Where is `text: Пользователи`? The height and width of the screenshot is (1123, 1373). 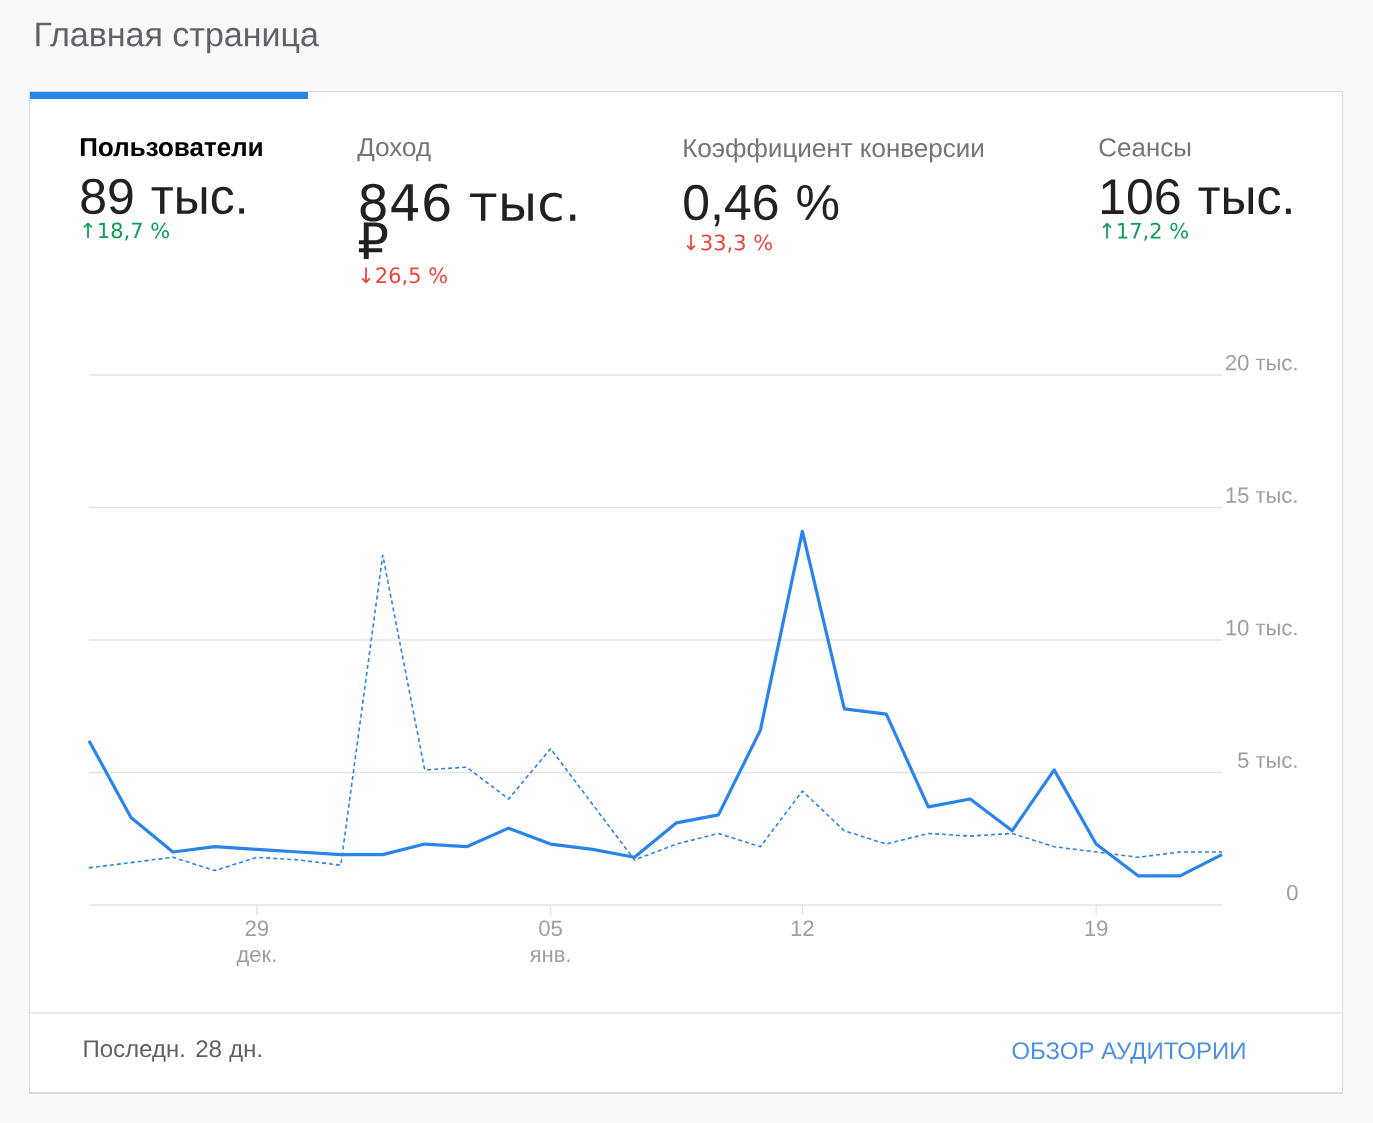
text: Пользователи is located at coordinates (171, 147).